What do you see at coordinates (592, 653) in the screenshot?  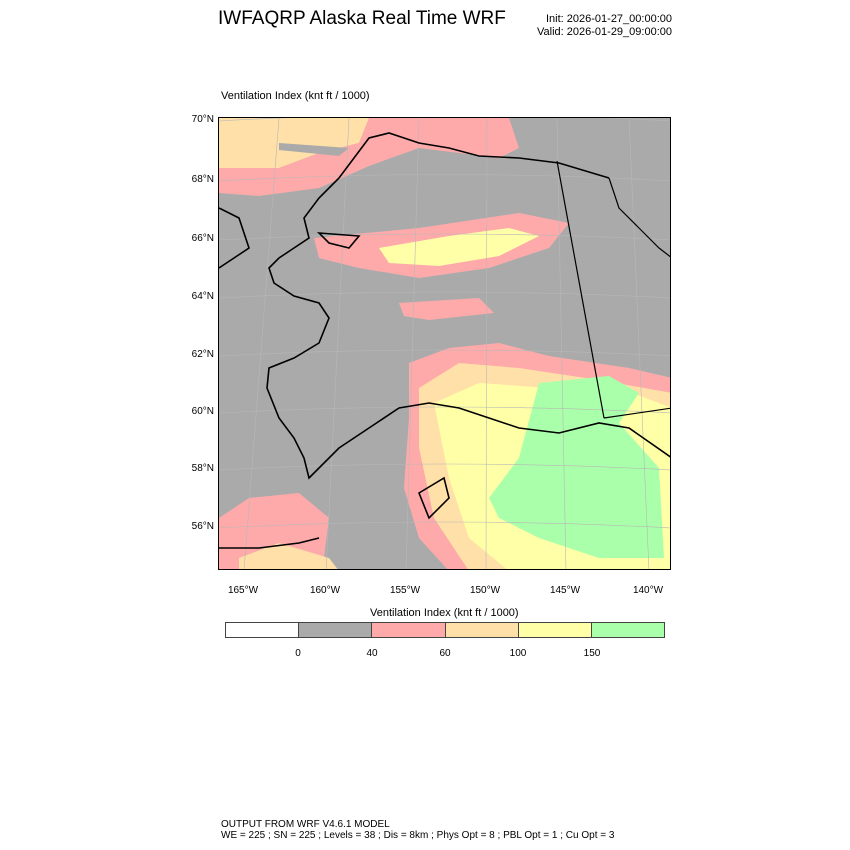 I see `colorbar-label: 150` at bounding box center [592, 653].